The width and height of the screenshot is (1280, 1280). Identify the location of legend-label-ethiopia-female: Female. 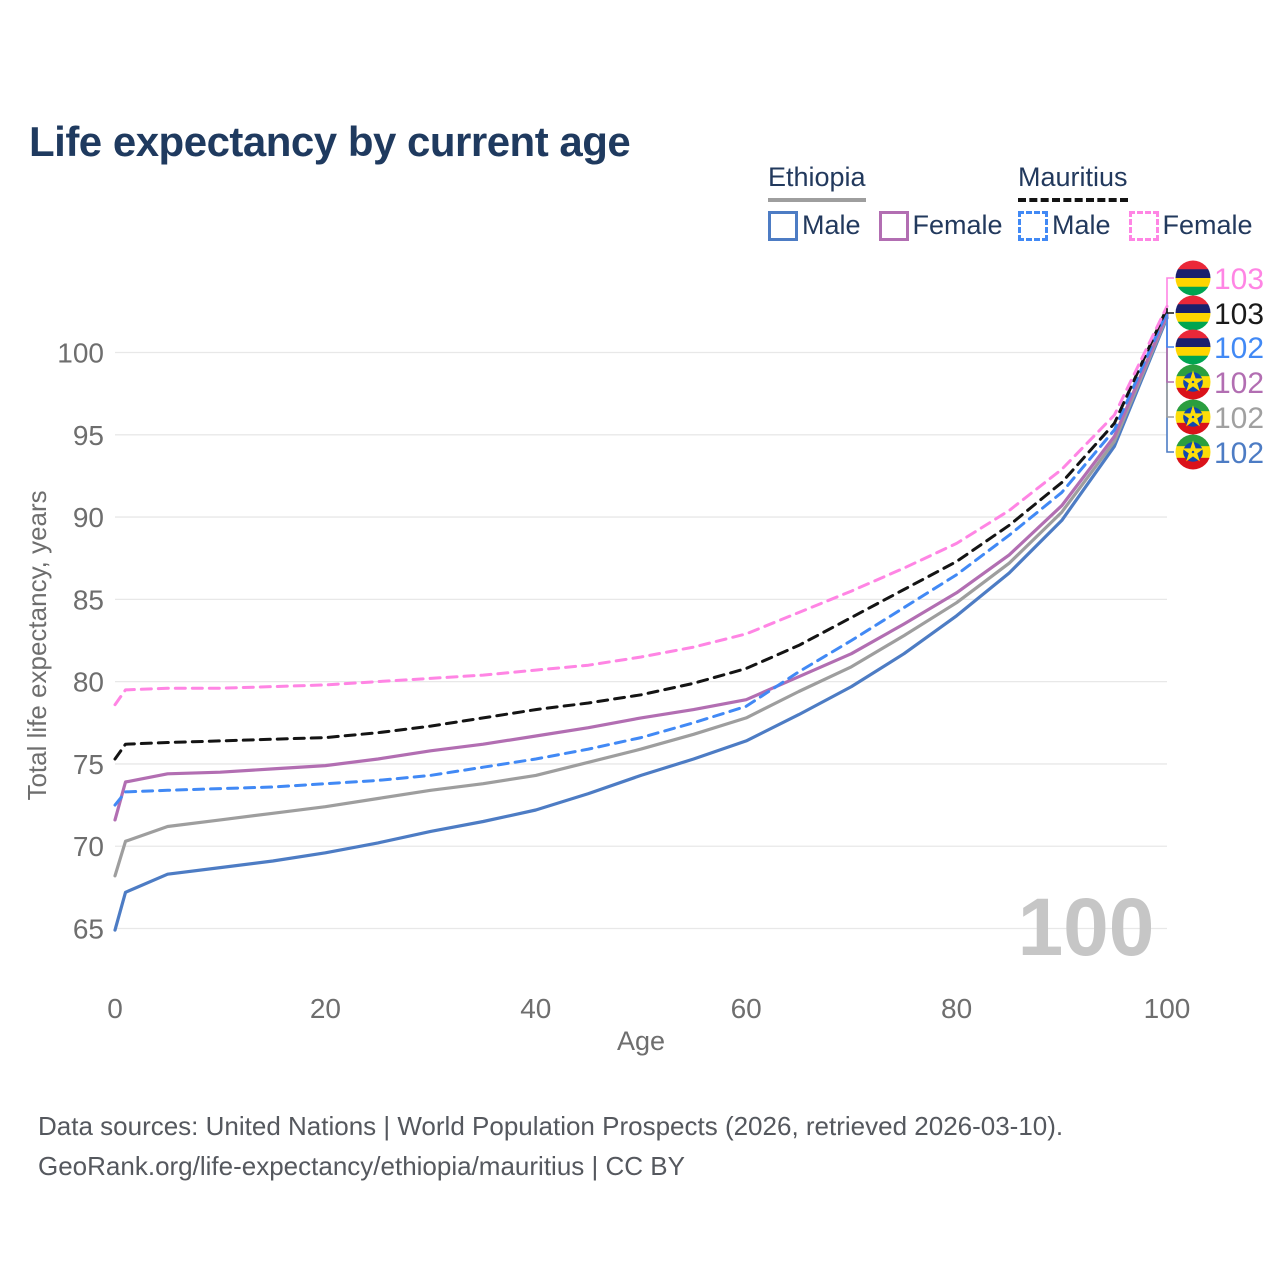
(957, 225).